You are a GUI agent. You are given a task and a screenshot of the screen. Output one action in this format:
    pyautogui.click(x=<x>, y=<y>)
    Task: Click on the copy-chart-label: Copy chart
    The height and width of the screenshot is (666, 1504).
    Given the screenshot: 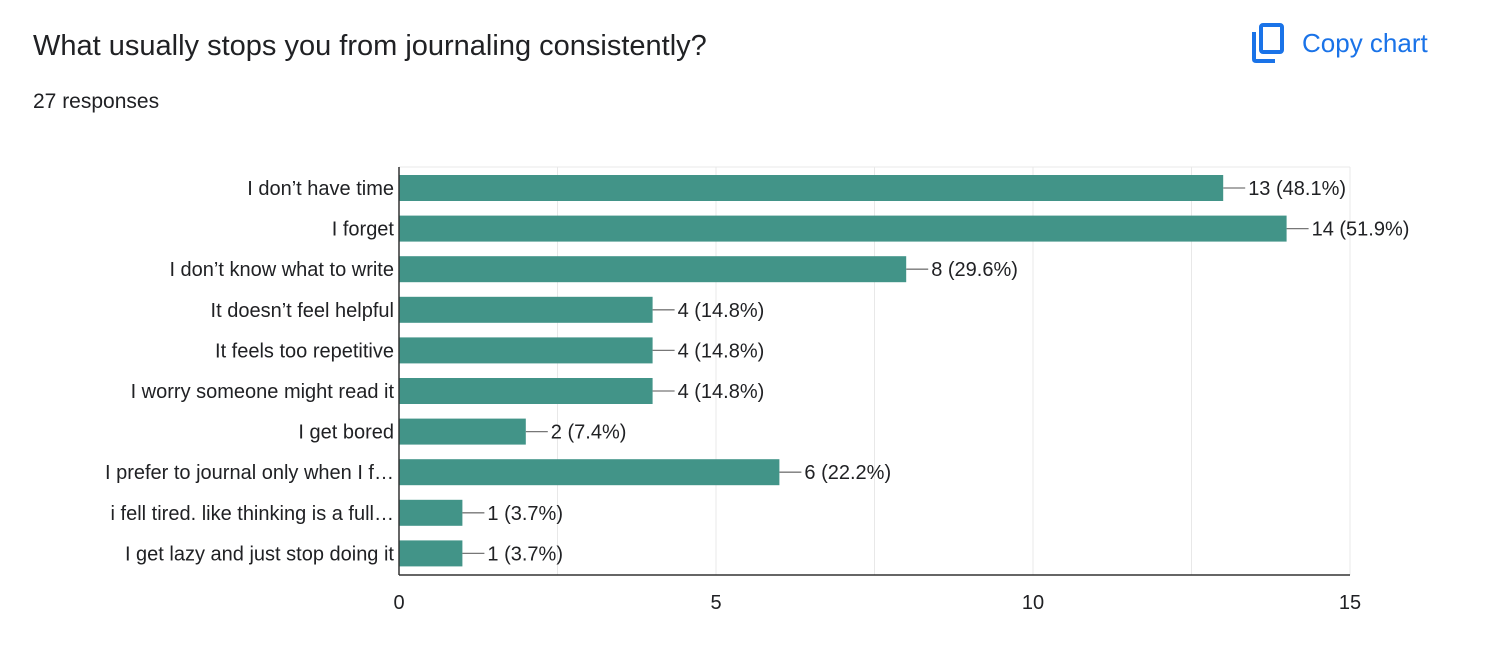 What is the action you would take?
    pyautogui.click(x=1365, y=43)
    